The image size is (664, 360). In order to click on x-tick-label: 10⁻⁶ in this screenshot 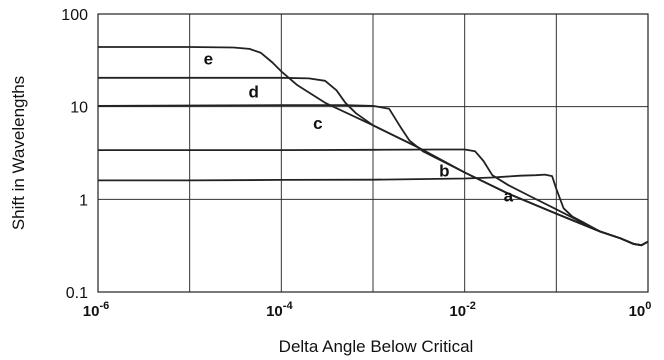, I will do `click(96, 310)`.